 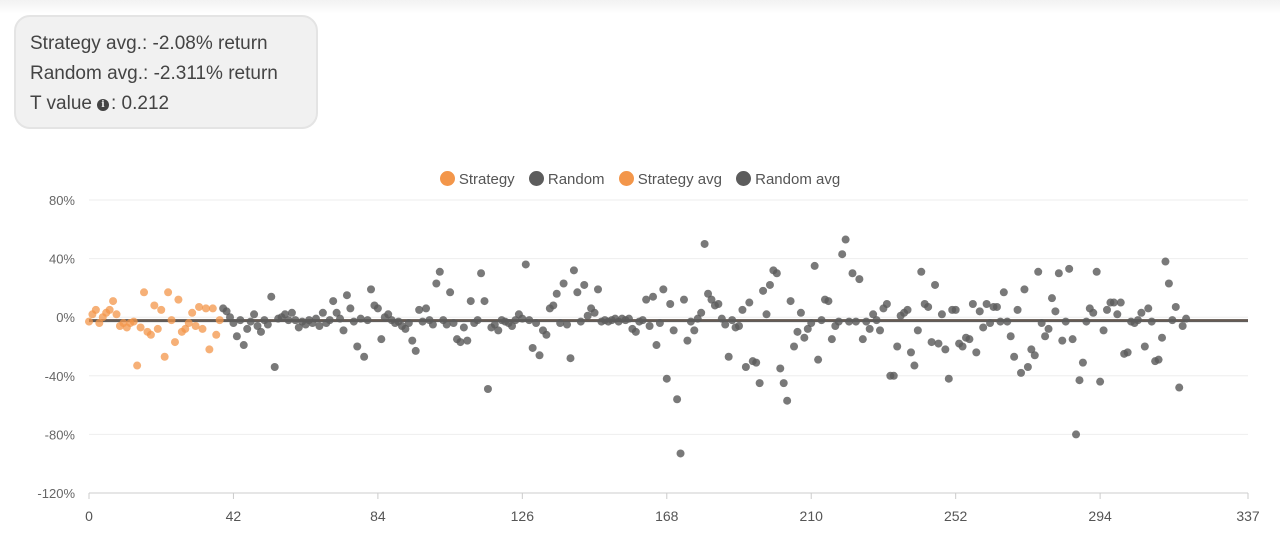 I want to click on info-icon: i, so click(x=102, y=105).